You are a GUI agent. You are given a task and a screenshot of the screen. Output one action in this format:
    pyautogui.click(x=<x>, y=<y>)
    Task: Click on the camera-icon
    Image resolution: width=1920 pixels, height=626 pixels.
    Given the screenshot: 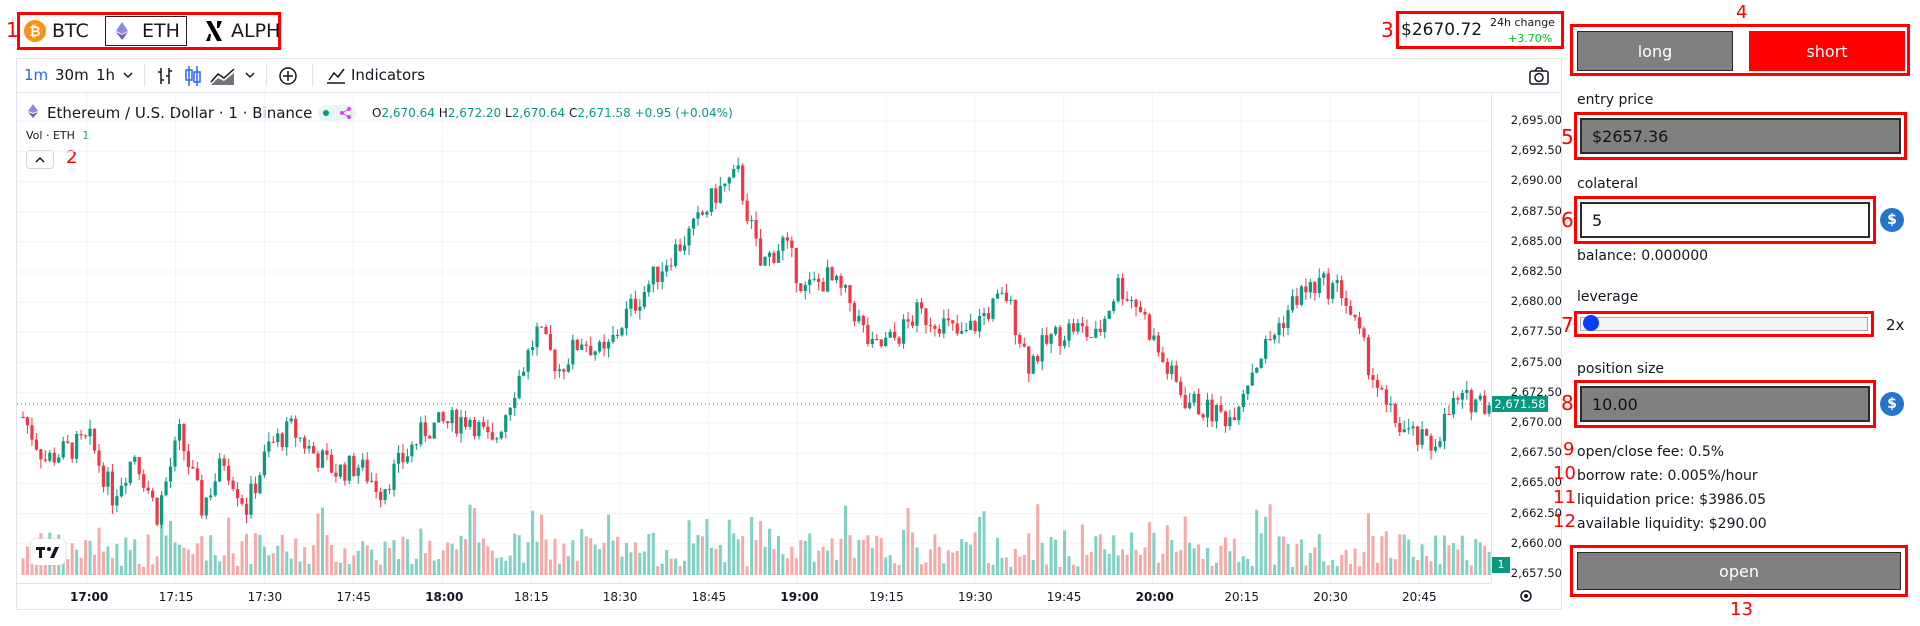 What is the action you would take?
    pyautogui.click(x=1539, y=76)
    